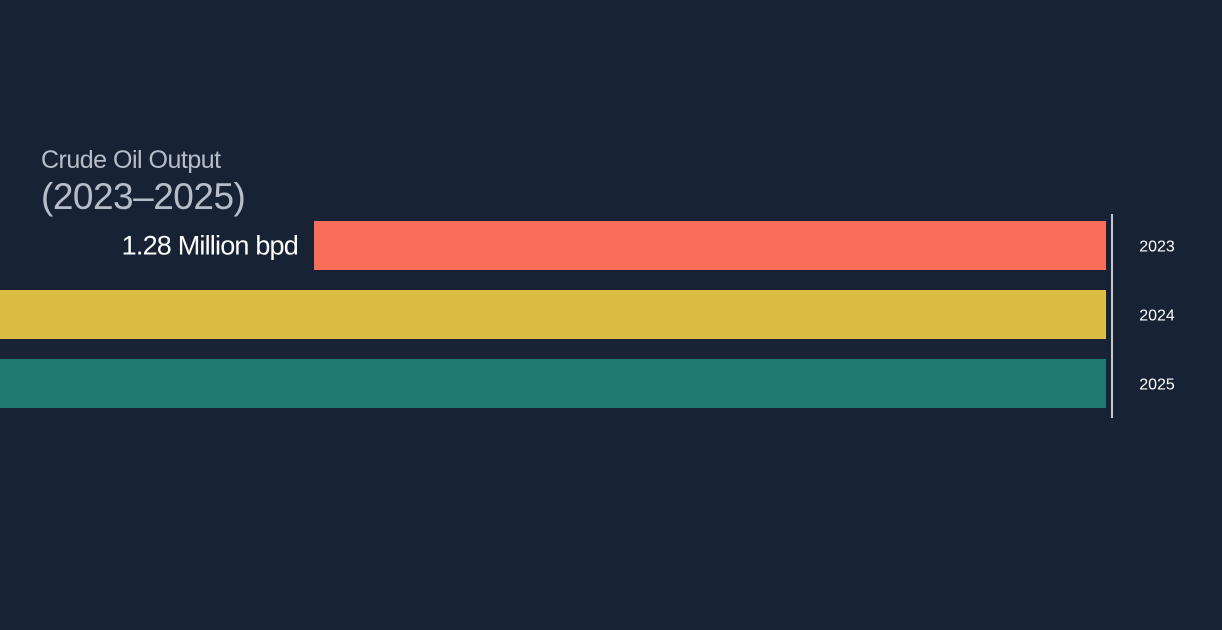 This screenshot has width=1222, height=630. I want to click on chart-title: Crude Oil Output (2023–2025), so click(143, 181).